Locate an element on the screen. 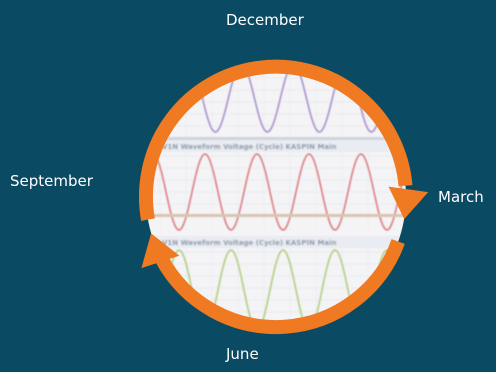  waveform-line is located at coordinates (276, 192).